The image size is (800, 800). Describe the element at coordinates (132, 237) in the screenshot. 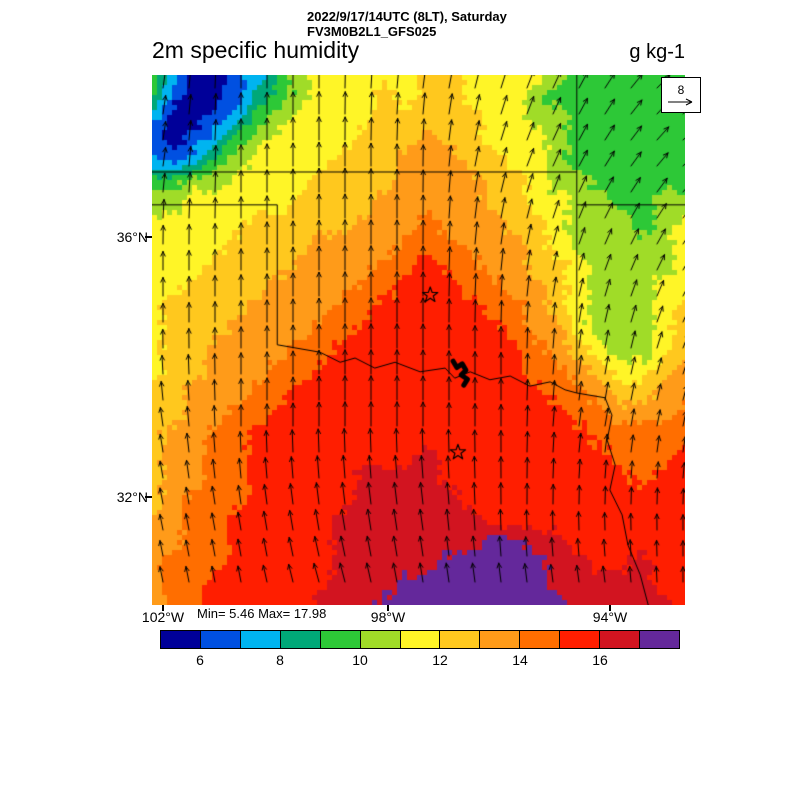

I see `lat-label-36n: 36°N` at that location.